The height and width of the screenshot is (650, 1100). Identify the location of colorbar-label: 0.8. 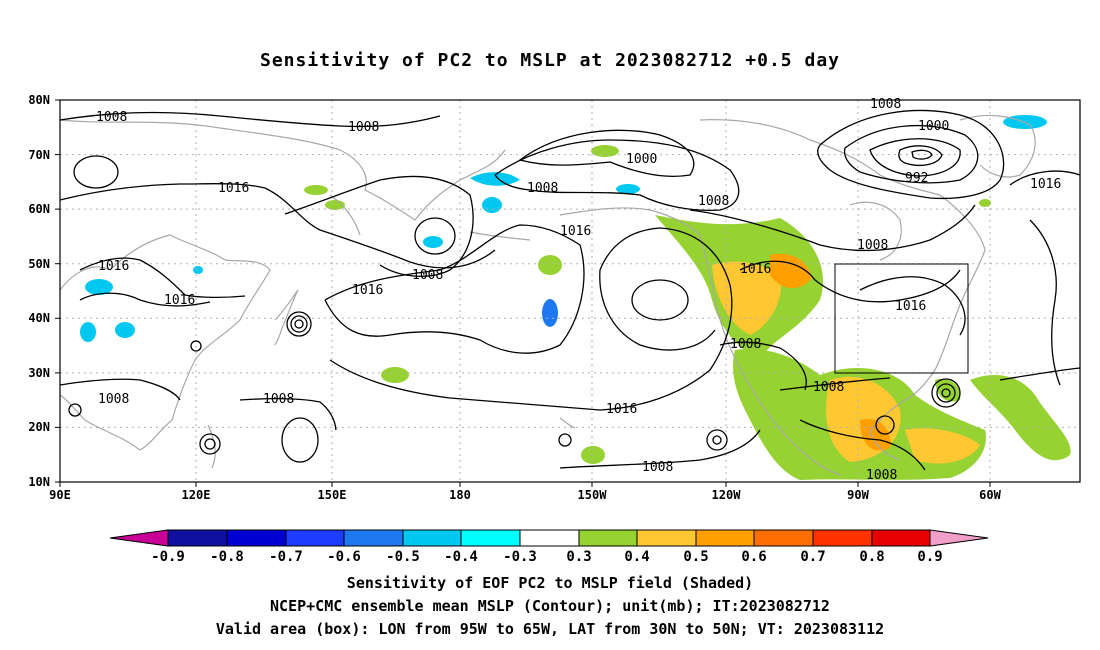
(871, 557).